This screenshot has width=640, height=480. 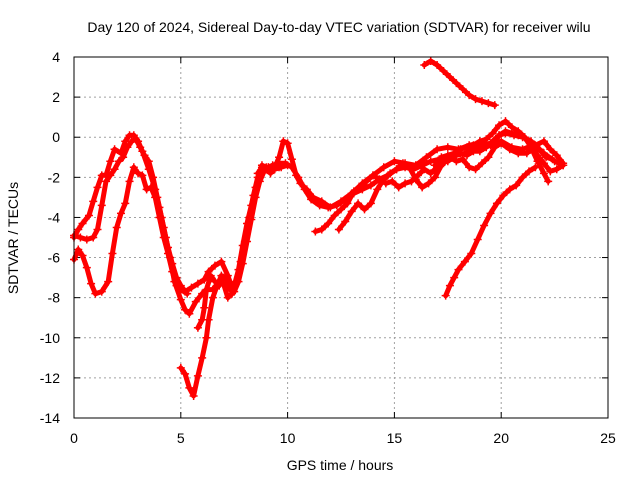 I want to click on y-tick-label: -2, so click(x=54, y=177).